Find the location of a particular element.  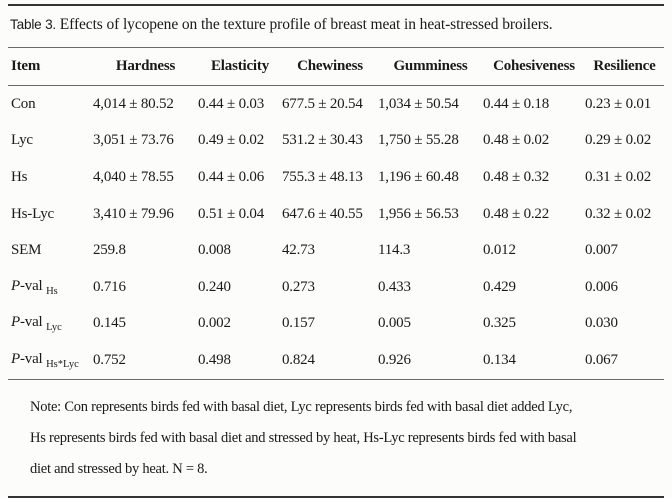

cell-value: 1,956 ± 56.53 is located at coordinates (418, 213).